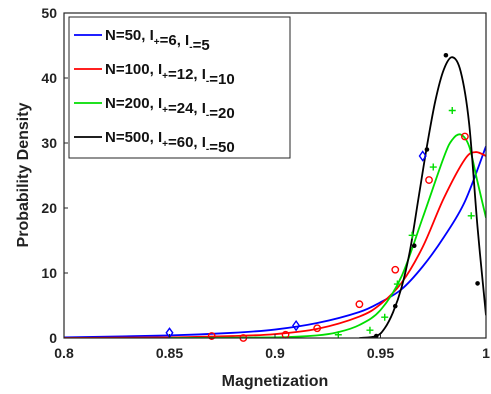 This screenshot has height=394, width=491. Describe the element at coordinates (275, 381) in the screenshot. I see `x-axis-label: Magnetization` at that location.